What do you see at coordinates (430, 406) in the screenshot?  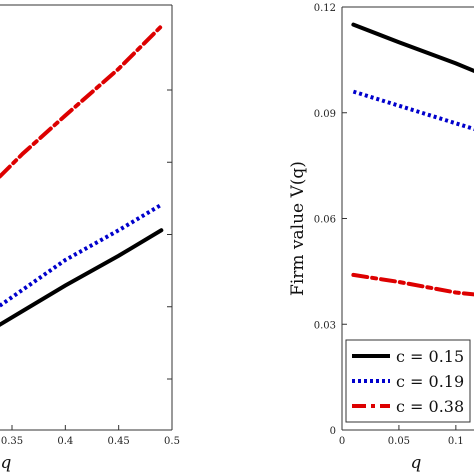 I see `legend-label-3: c = 0.38` at bounding box center [430, 406].